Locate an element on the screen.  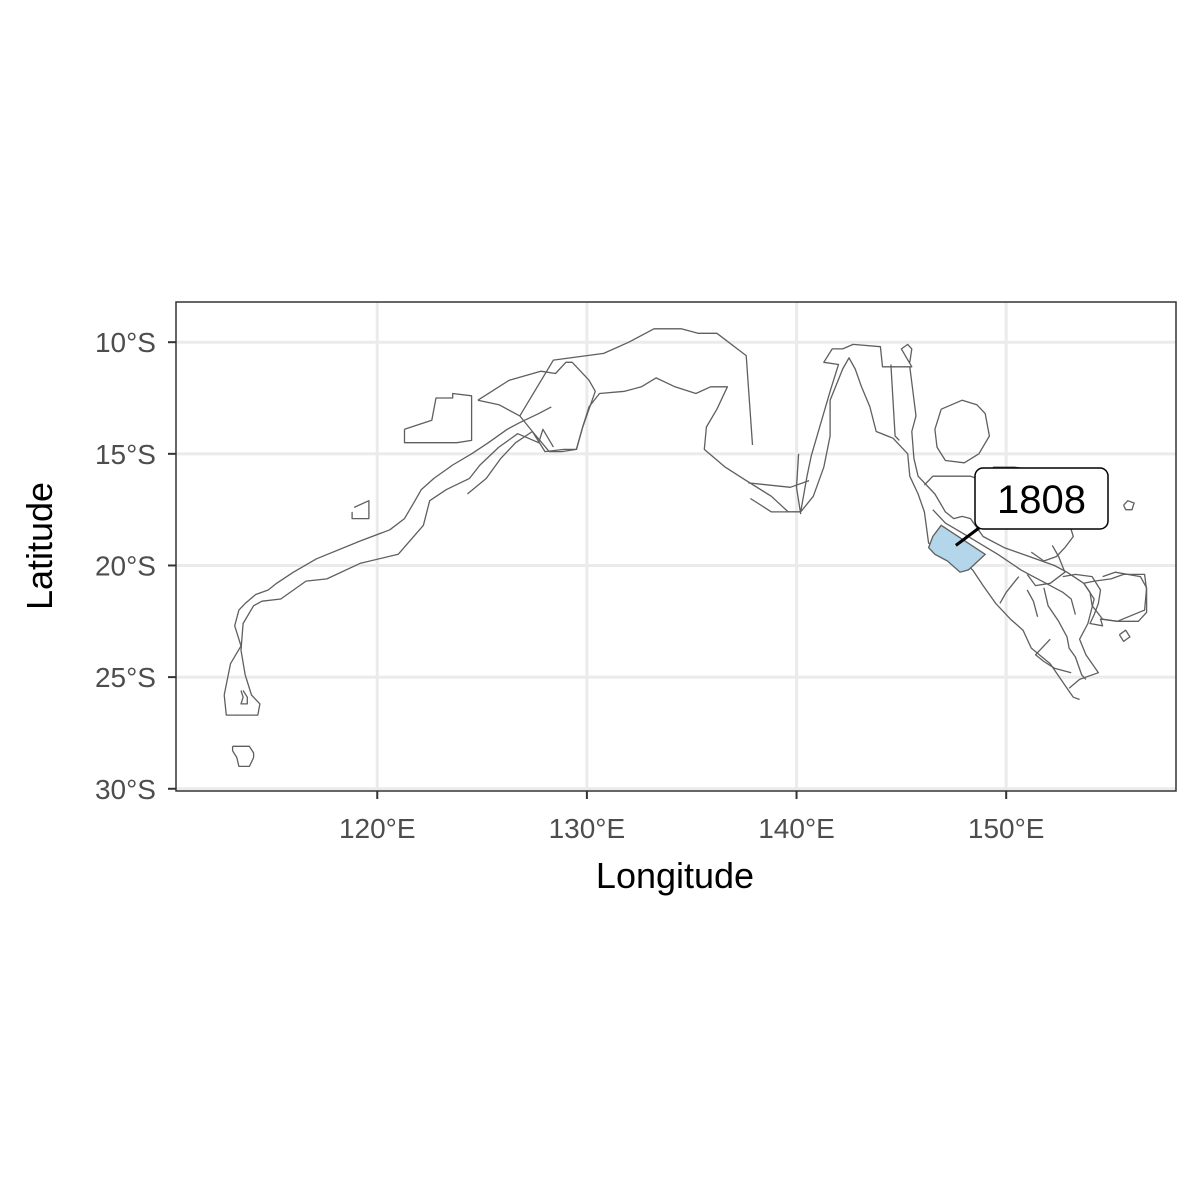
callout-label: 1808 is located at coordinates (1041, 500).